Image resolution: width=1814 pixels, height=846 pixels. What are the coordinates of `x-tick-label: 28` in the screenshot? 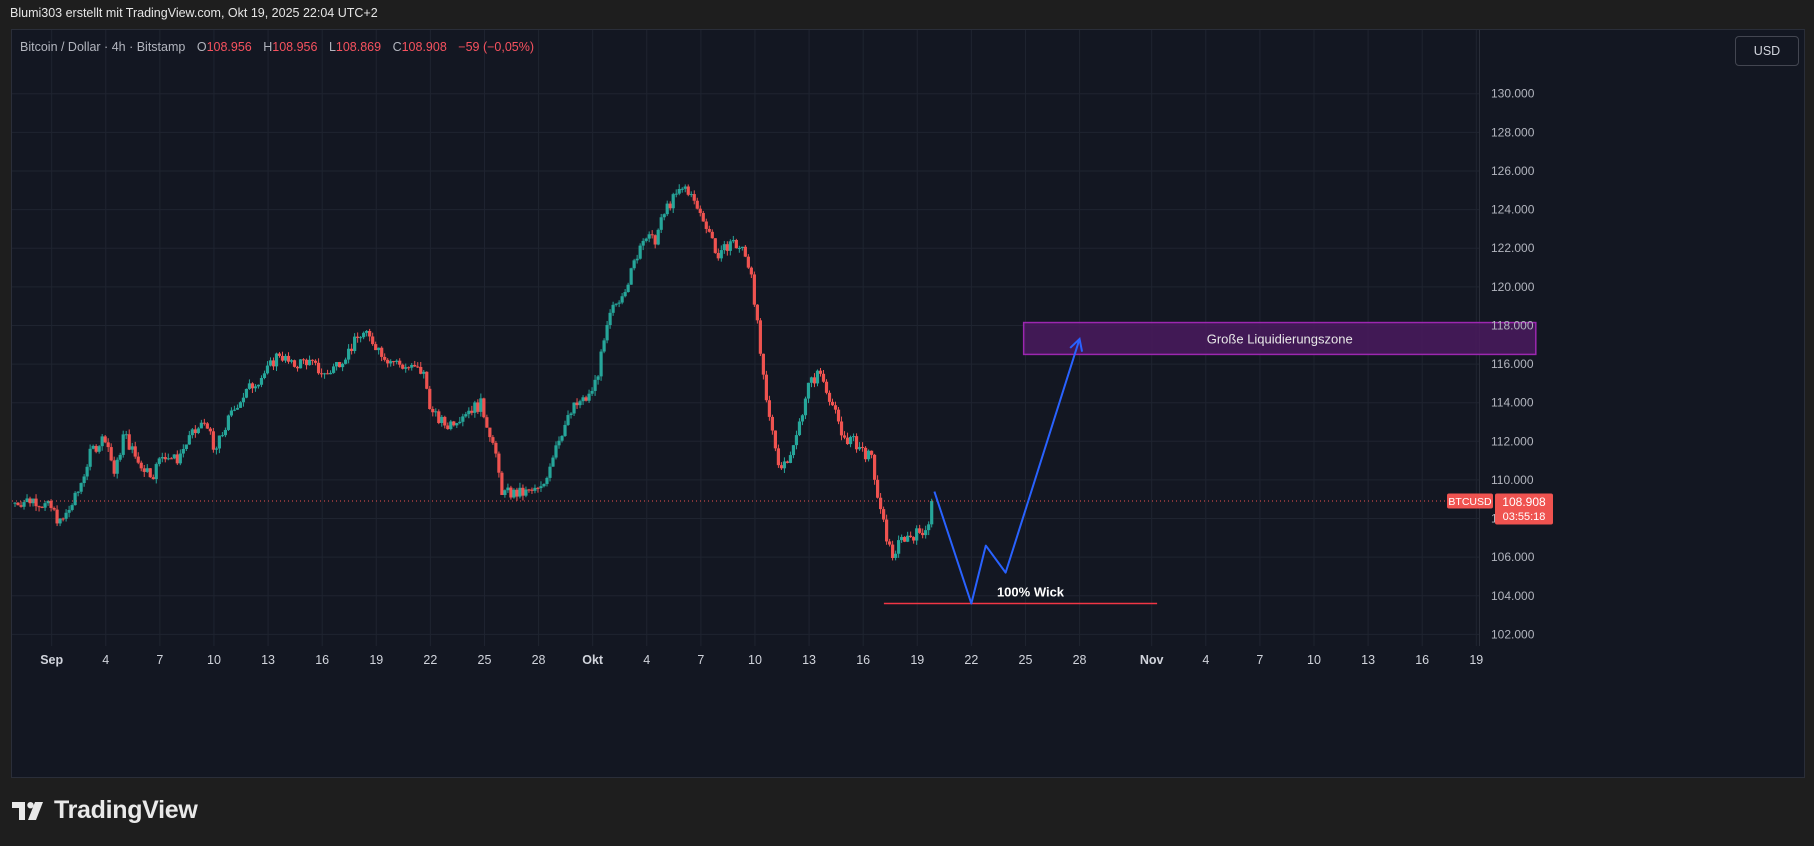 It's located at (1080, 660).